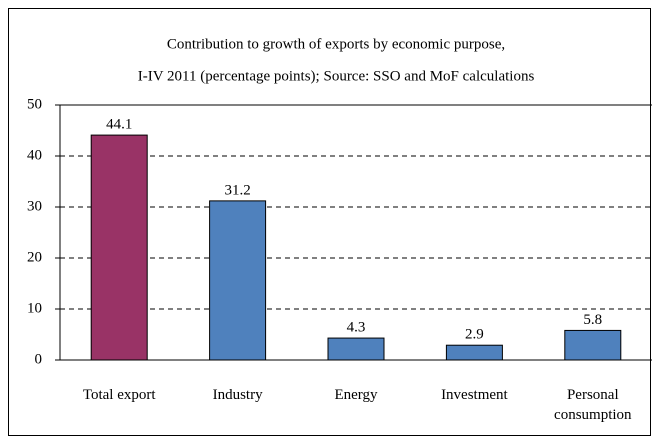 Image resolution: width=659 pixels, height=444 pixels. Describe the element at coordinates (237, 395) in the screenshot. I see `x-tick-label: Industry` at that location.